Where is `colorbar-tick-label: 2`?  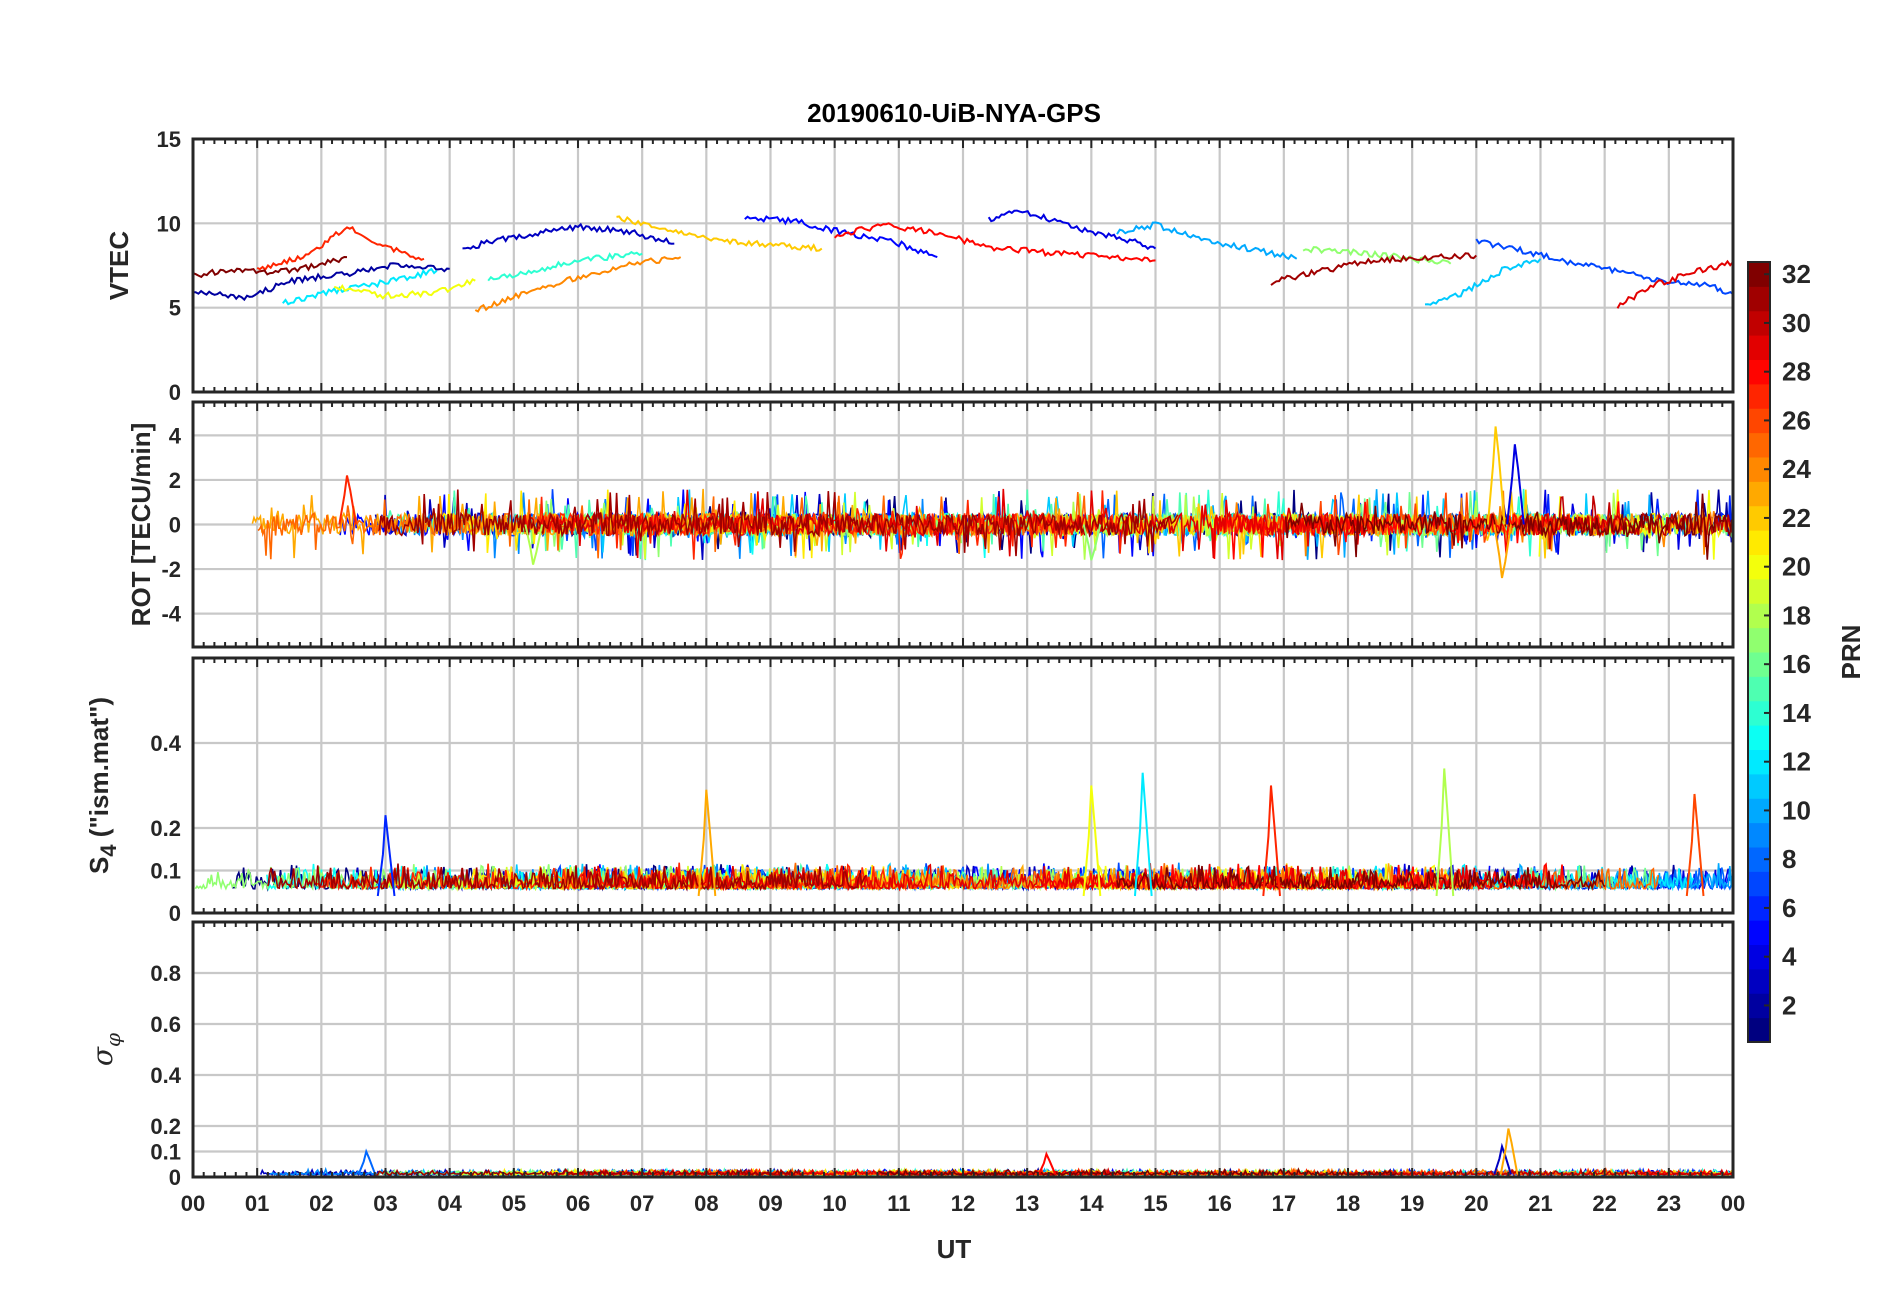 colorbar-tick-label: 2 is located at coordinates (1789, 1005).